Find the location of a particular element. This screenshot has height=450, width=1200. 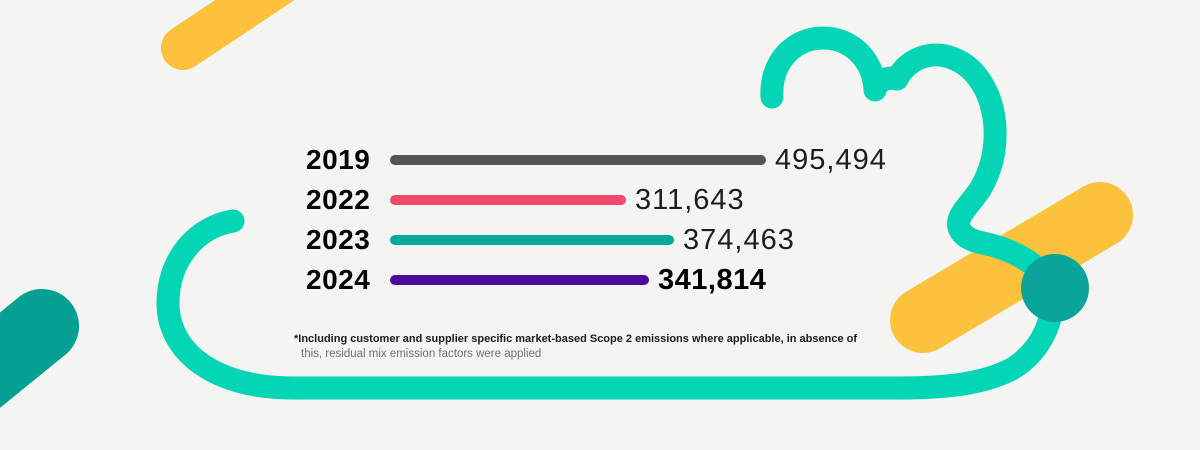

value-label: 311,643 is located at coordinates (690, 199).